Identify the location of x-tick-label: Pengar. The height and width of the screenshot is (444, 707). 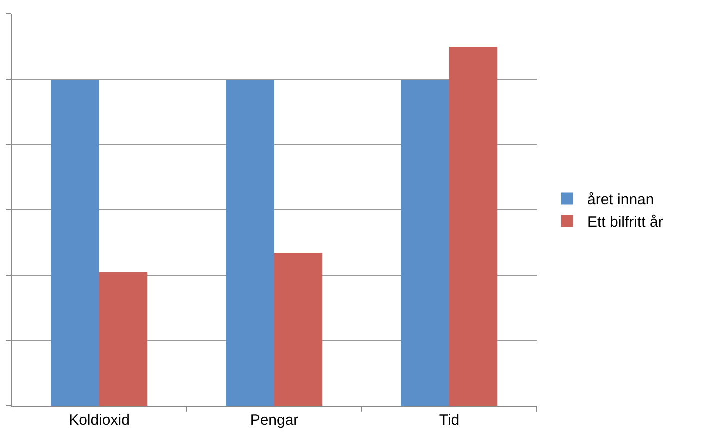
(274, 420).